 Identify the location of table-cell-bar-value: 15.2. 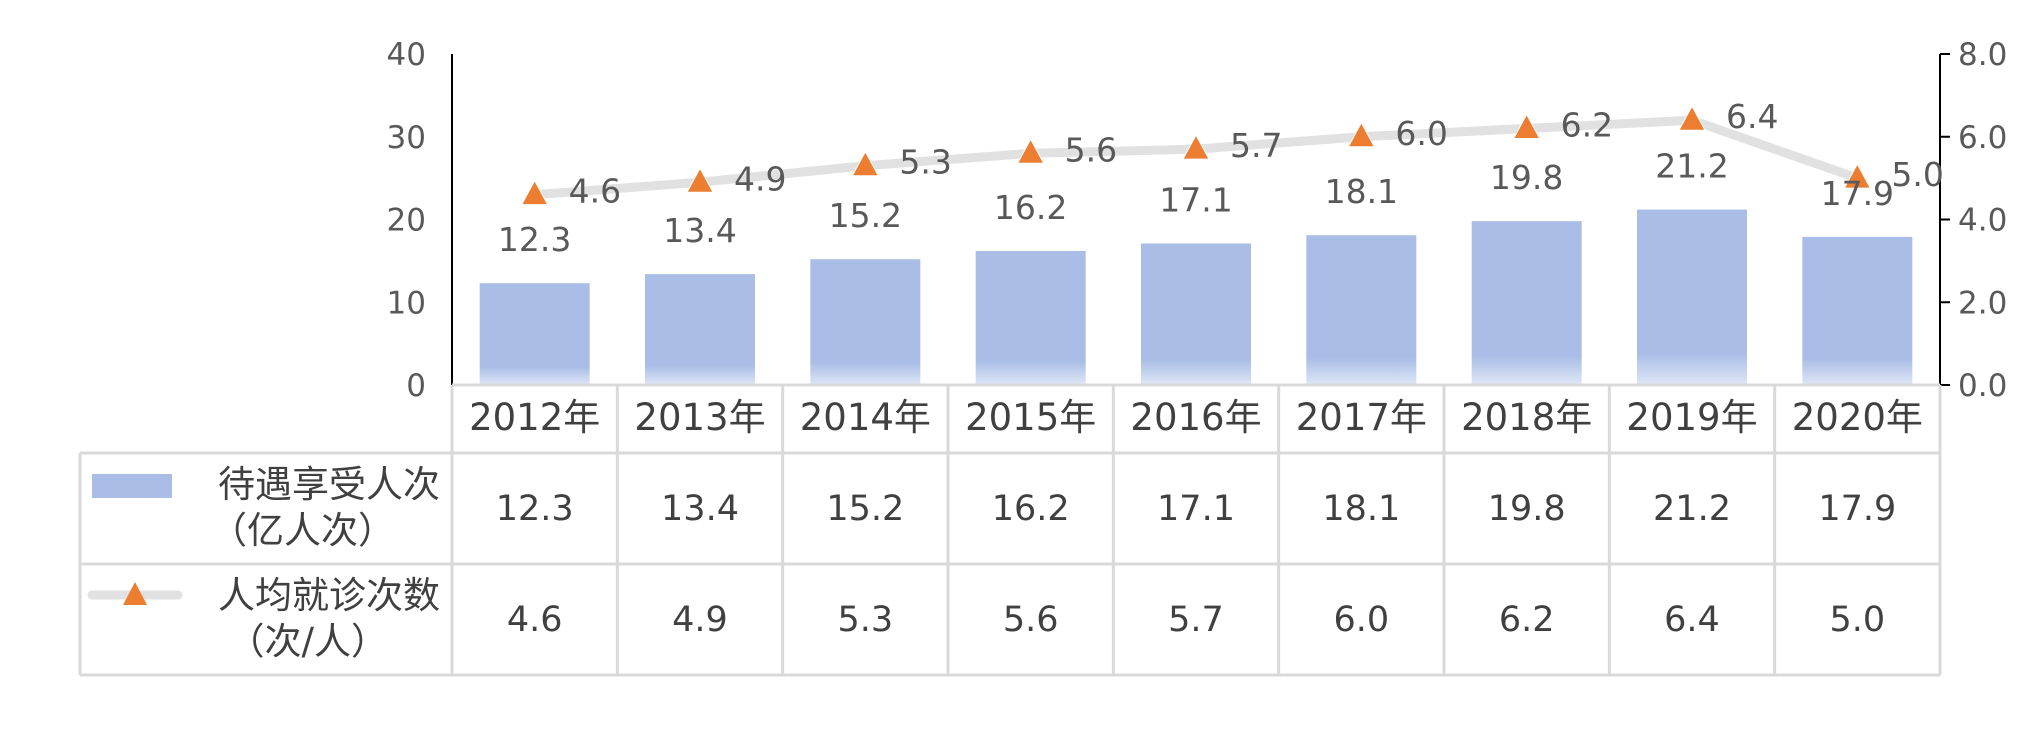
(865, 509).